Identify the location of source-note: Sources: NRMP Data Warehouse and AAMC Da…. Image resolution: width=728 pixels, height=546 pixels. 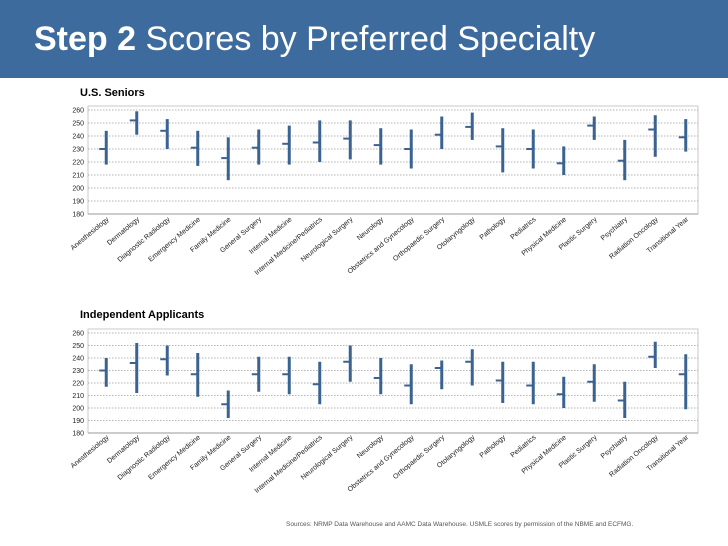
(460, 524).